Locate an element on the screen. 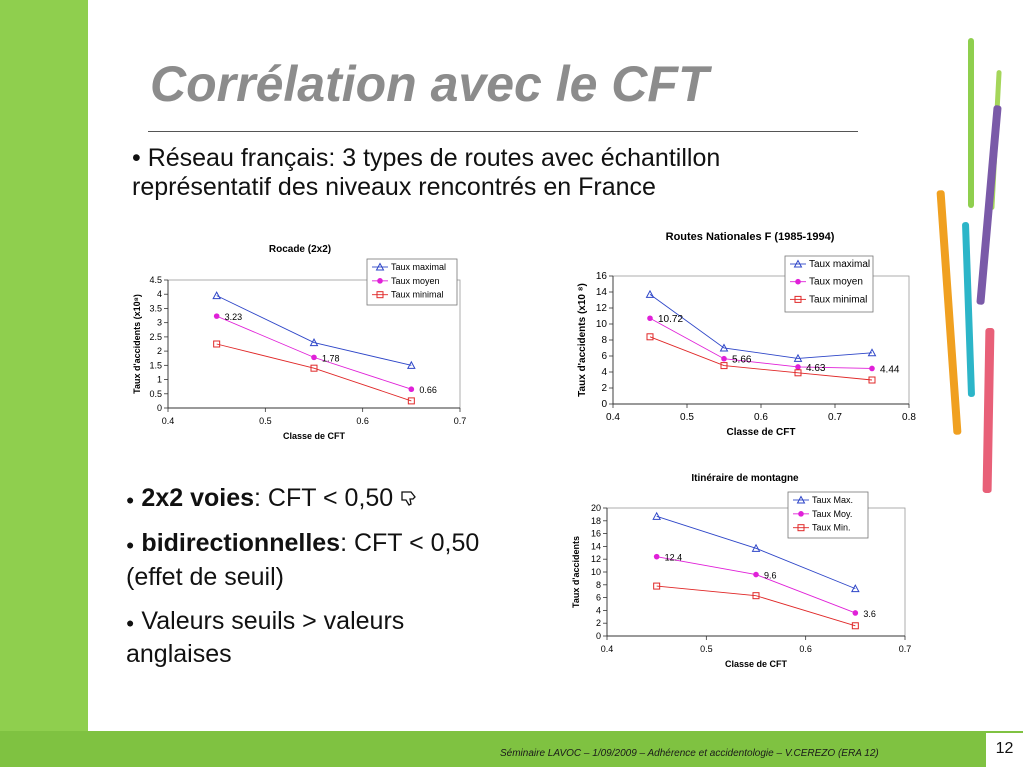 This screenshot has width=1023, height=767. bullet-bold-2x2: 2x2 voies is located at coordinates (198, 498).